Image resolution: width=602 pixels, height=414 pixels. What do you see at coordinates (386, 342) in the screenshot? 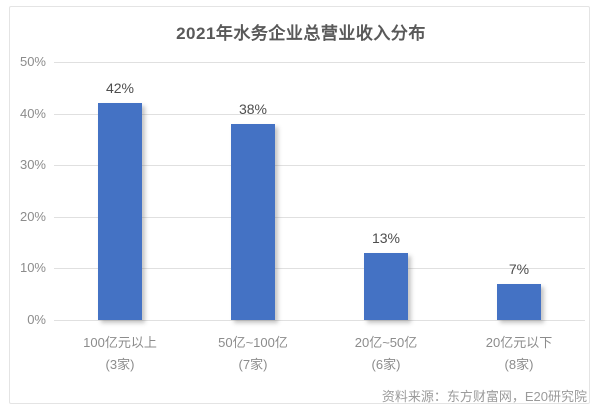
I see `x-category-label: 20亿~50亿` at bounding box center [386, 342].